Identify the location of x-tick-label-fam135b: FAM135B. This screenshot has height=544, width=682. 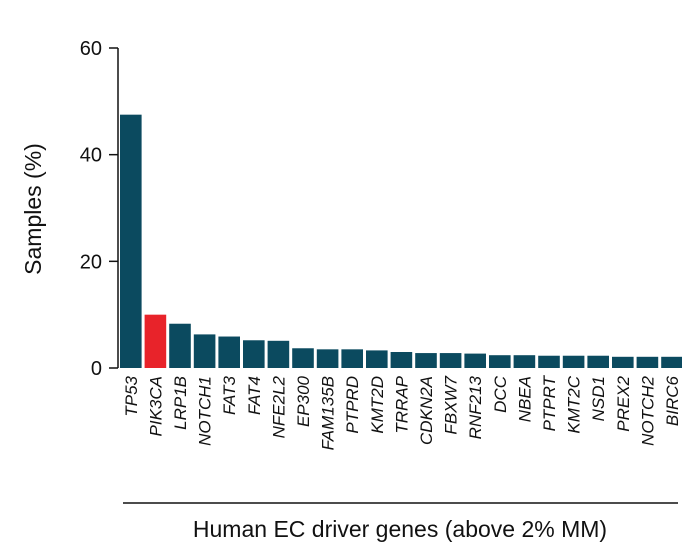
(328, 413).